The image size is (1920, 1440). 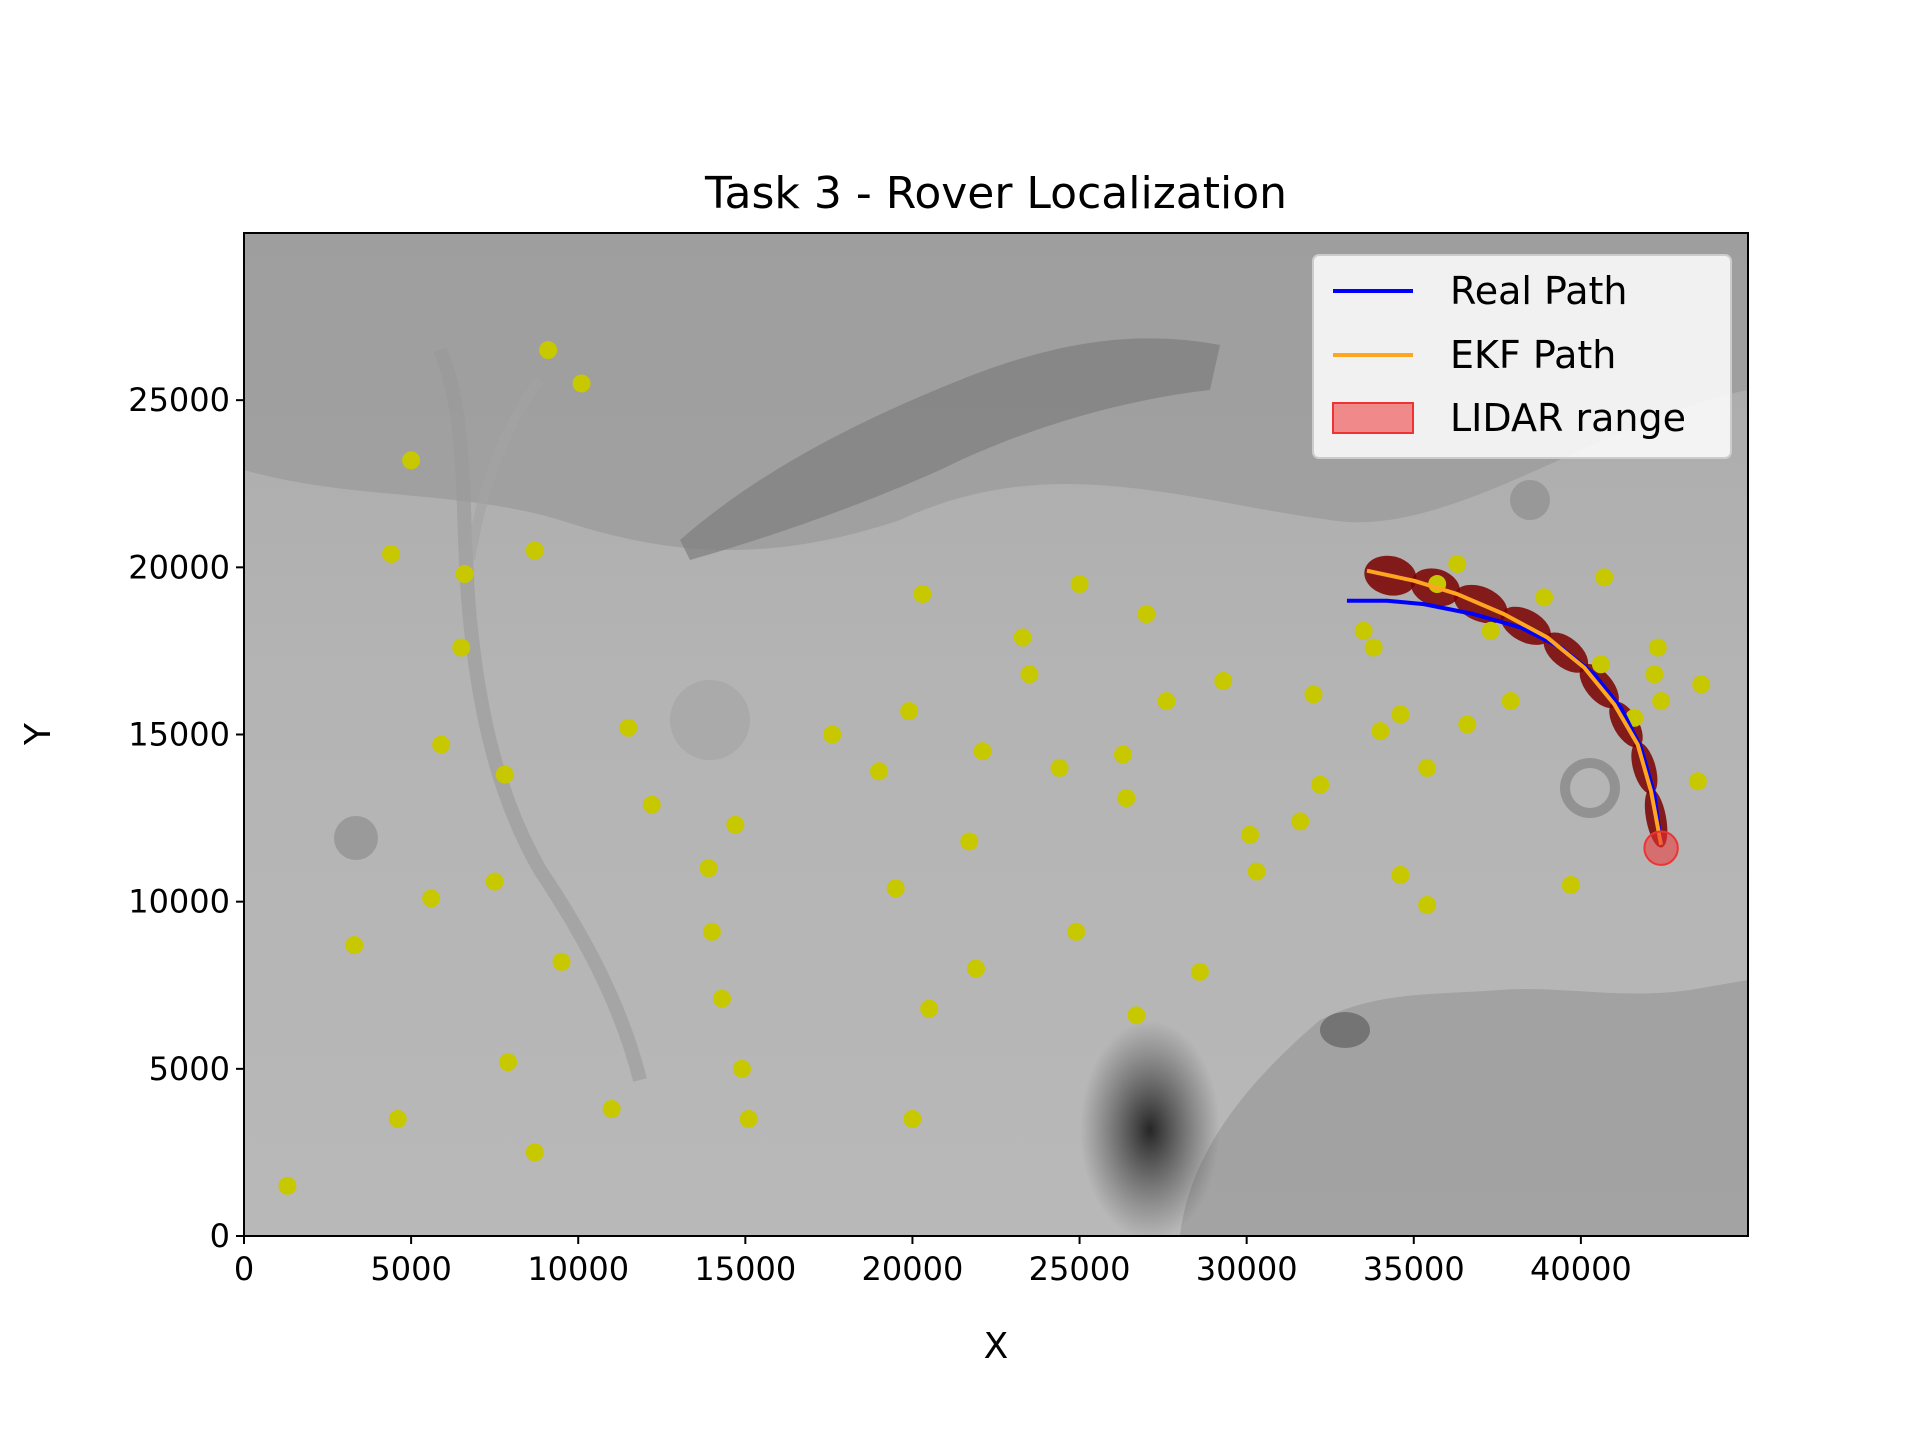 I want to click on legend-label-real-path: Real Path, so click(x=1538, y=291).